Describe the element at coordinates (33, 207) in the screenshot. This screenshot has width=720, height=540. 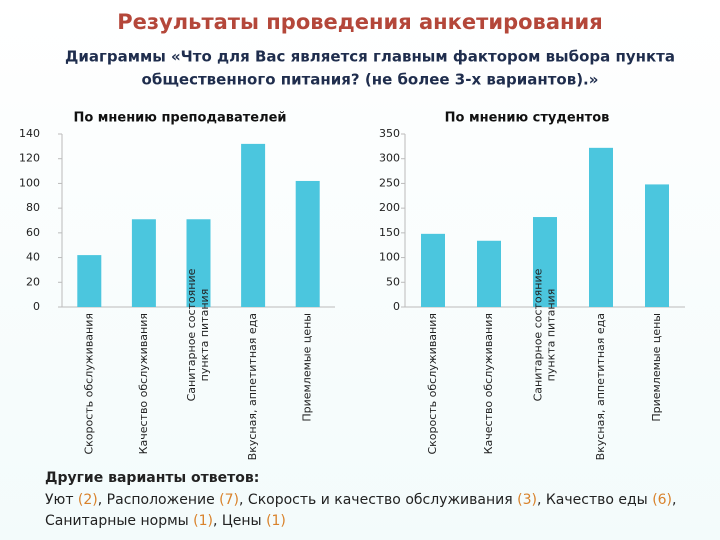
I see `y-tick-label: 80` at that location.